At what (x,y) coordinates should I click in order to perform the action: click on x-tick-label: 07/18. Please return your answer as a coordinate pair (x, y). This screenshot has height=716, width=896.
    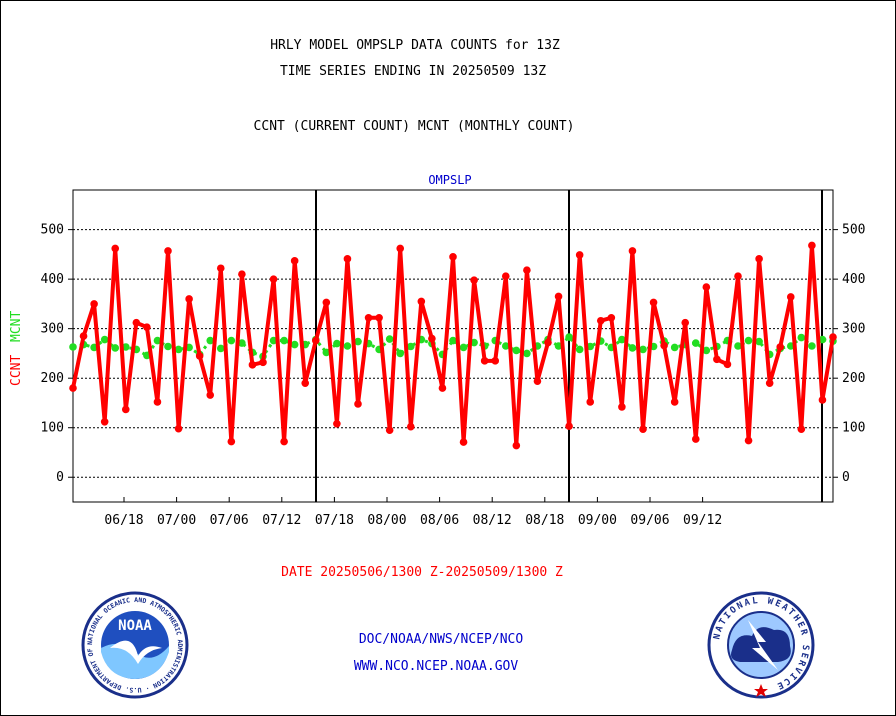
    Looking at the image, I should click on (334, 520).